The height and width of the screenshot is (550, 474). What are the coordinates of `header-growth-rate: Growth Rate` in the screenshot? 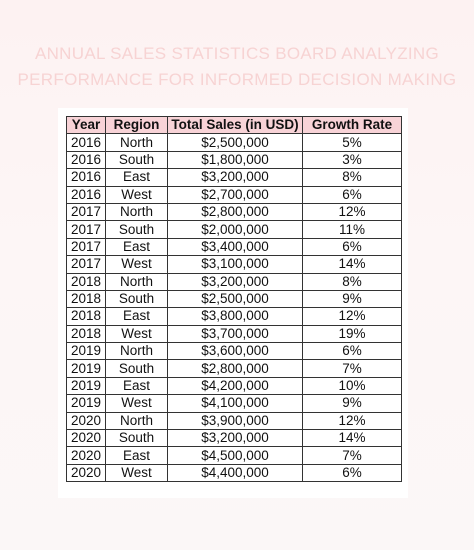 It's located at (352, 125).